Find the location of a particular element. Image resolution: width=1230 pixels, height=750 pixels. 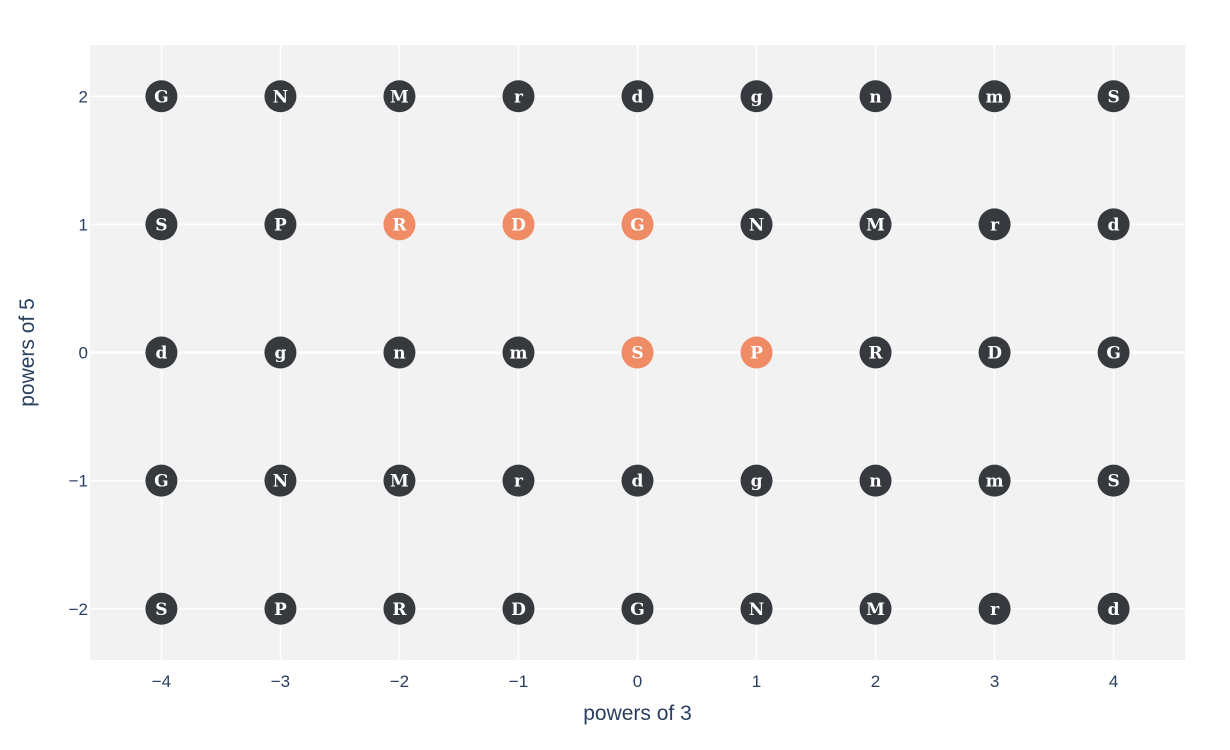

x-tick-label: 2 is located at coordinates (875, 681).